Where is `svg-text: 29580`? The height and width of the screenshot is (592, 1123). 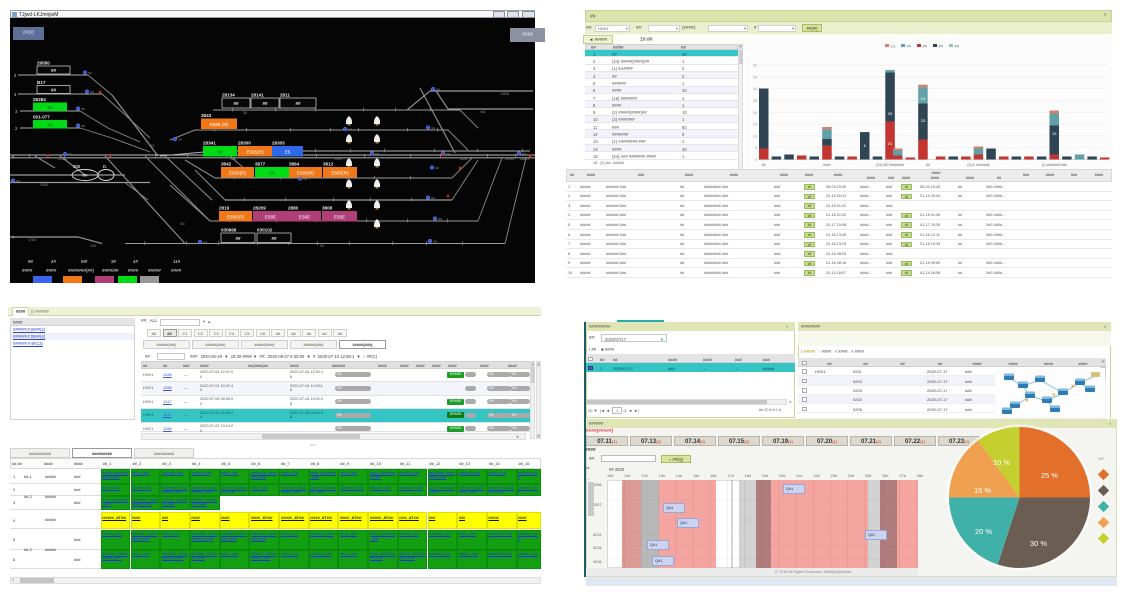
svg-text: 29580 is located at coordinates (43, 63).